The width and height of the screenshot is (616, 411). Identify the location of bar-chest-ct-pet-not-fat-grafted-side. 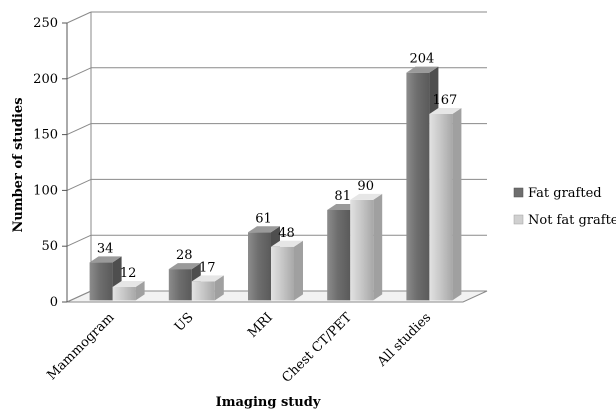
(378, 247).